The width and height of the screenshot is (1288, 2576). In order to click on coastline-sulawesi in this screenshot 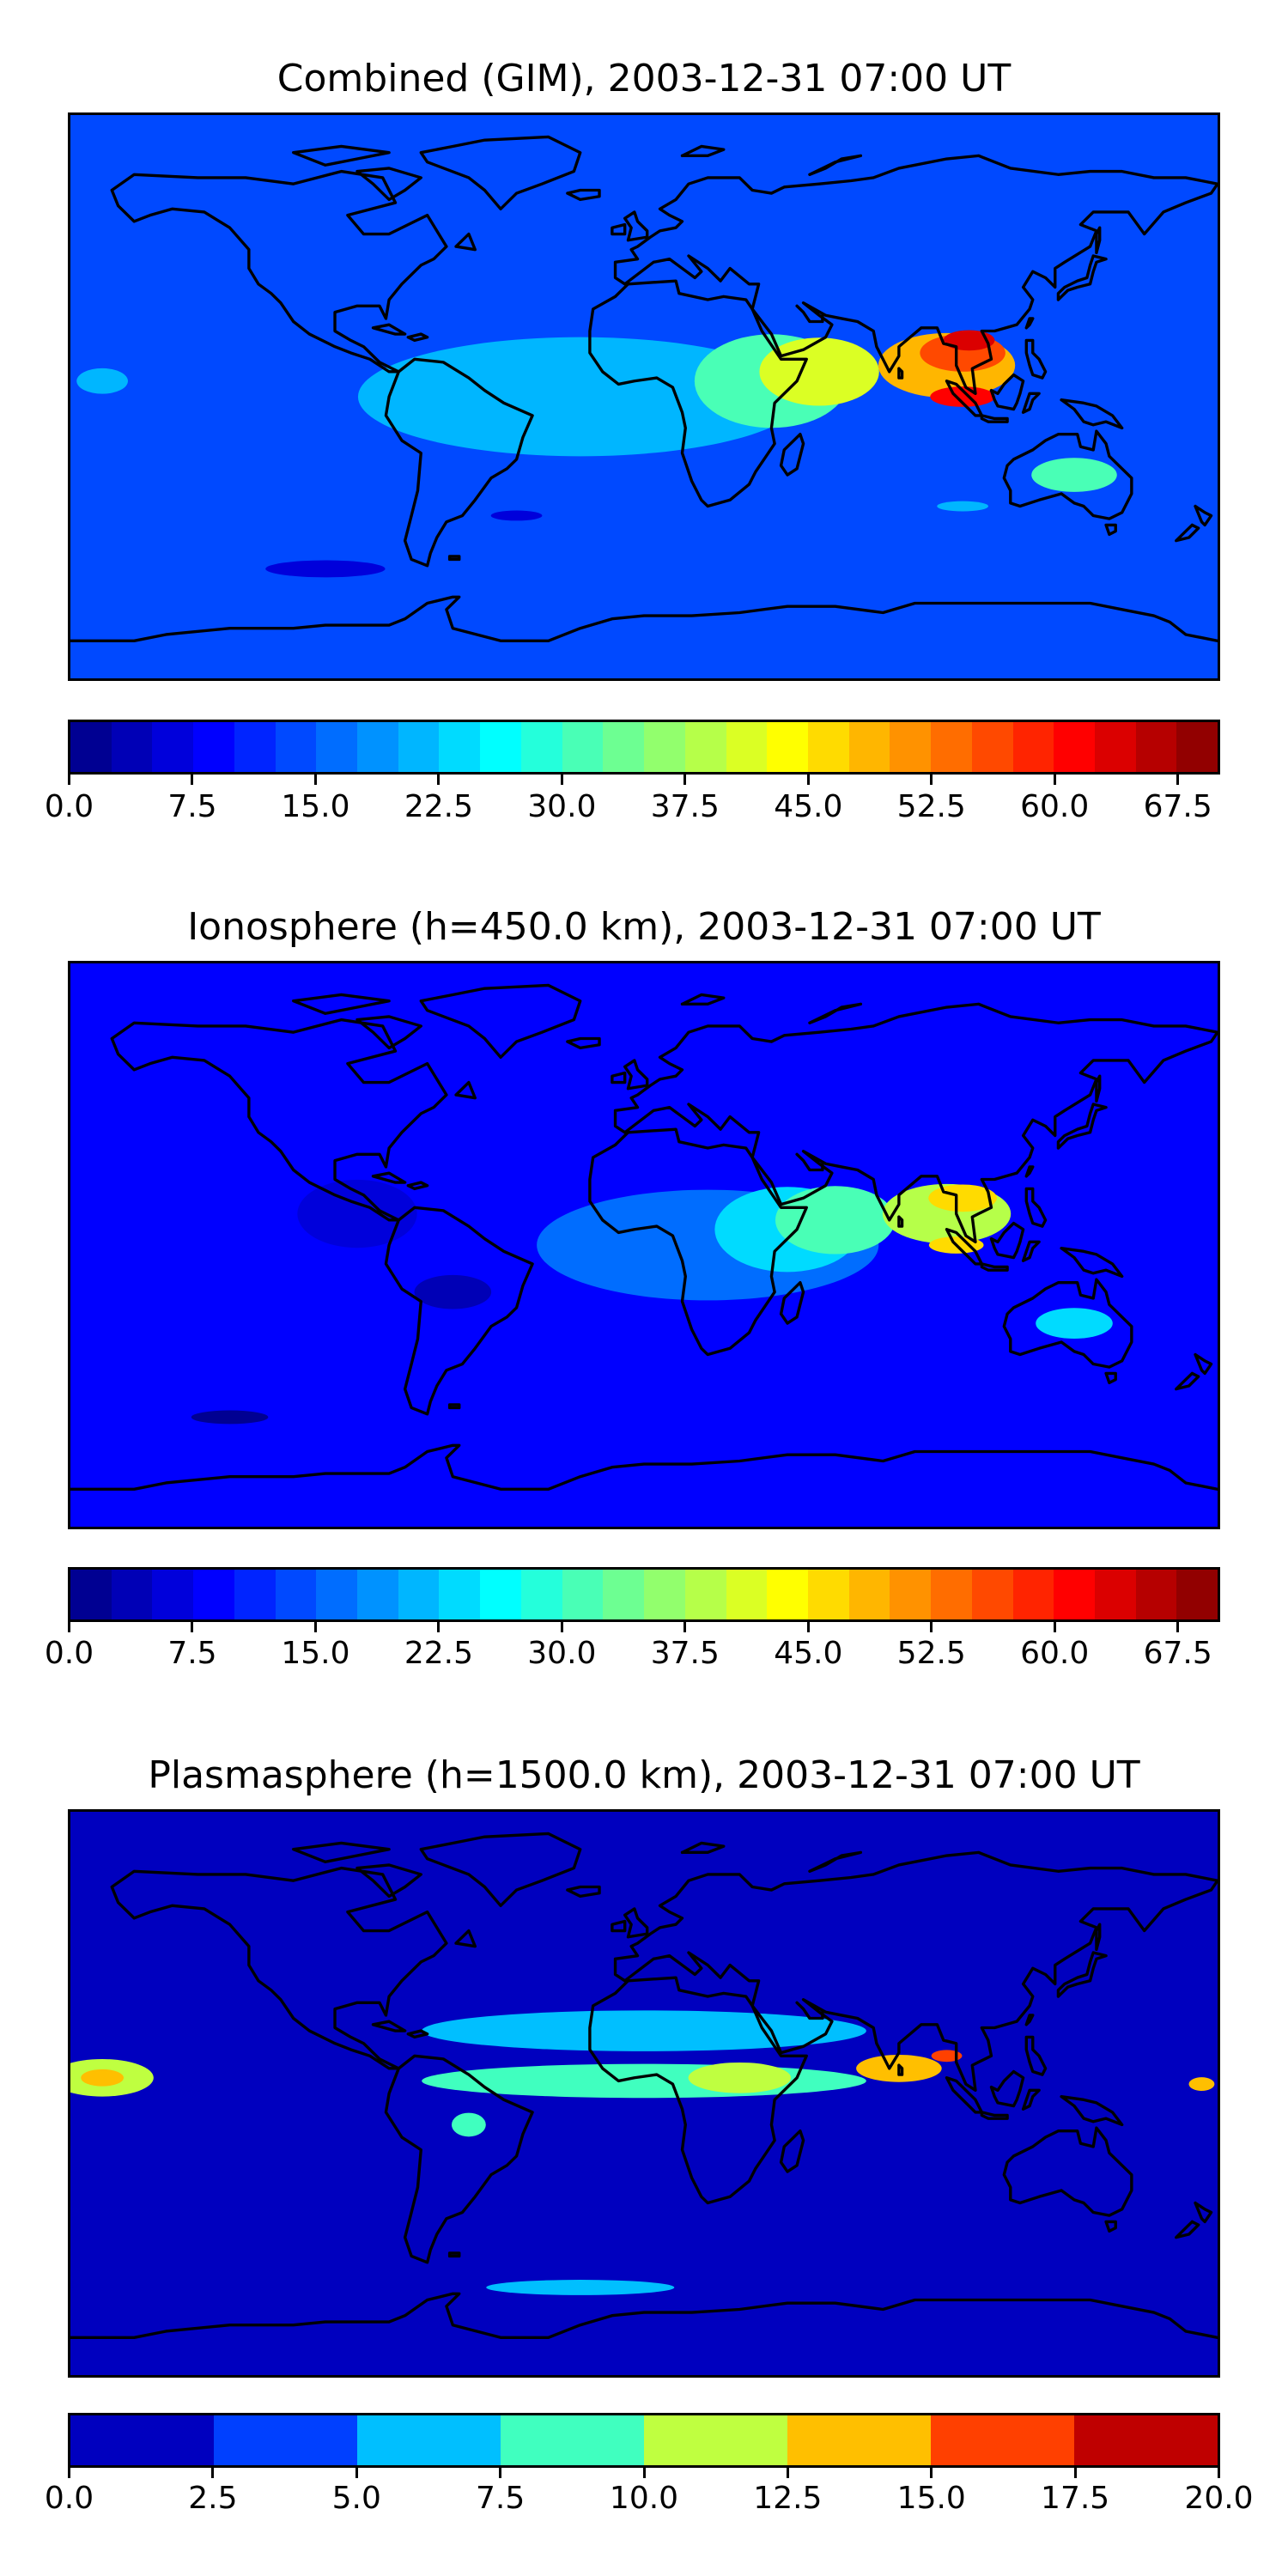, I will do `click(1031, 403)`.